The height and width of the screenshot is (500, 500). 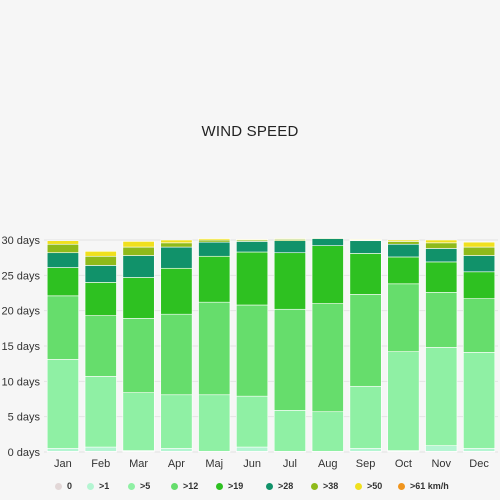 I want to click on bar-stack-aug, so click(x=327, y=345).